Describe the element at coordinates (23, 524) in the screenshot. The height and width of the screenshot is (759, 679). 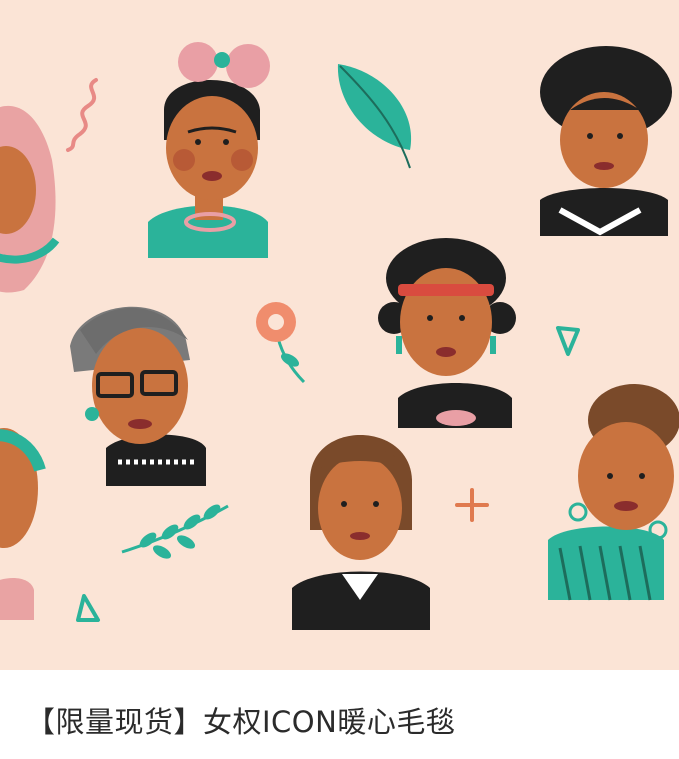
I see `portrait-teal-headband` at that location.